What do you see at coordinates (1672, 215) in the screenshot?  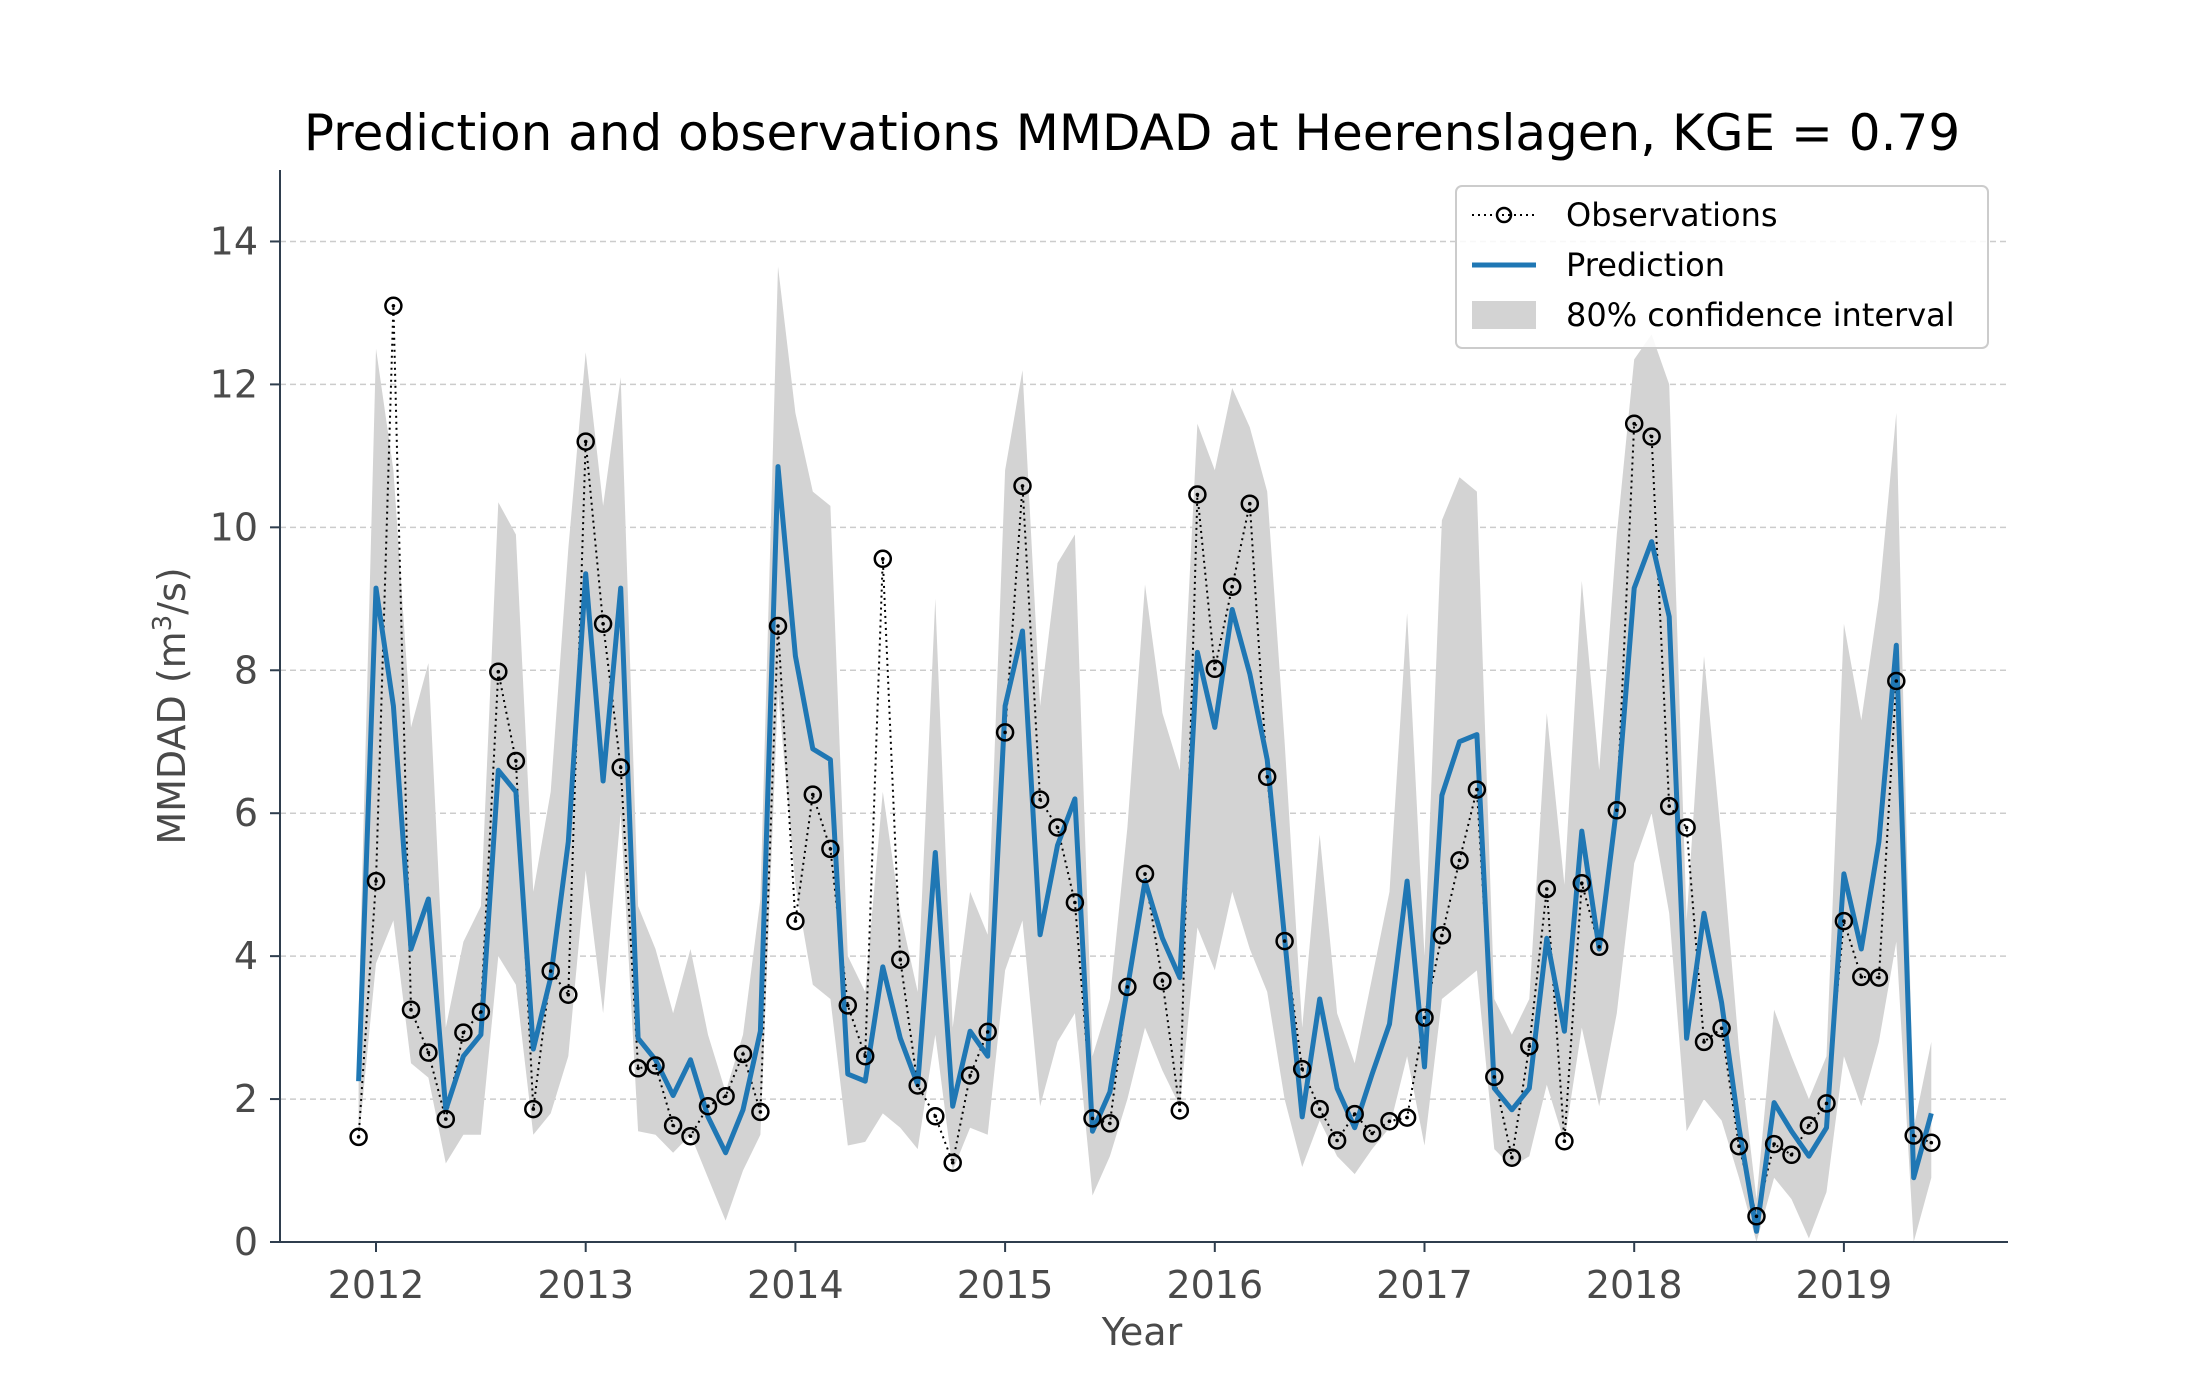 I see `legend-observations-label: Observations` at bounding box center [1672, 215].